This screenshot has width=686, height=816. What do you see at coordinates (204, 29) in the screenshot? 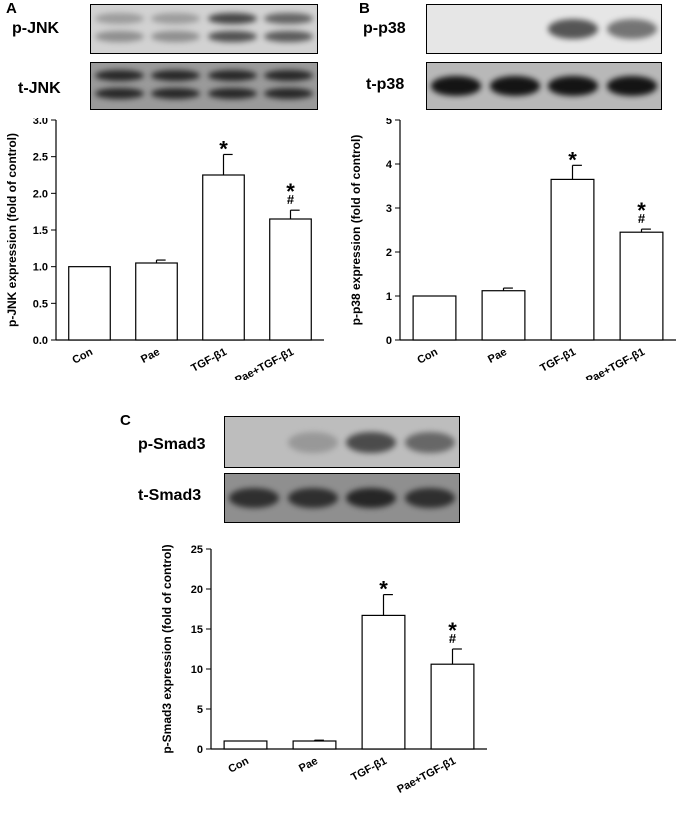
I see `blot-strip-p-jnk` at bounding box center [204, 29].